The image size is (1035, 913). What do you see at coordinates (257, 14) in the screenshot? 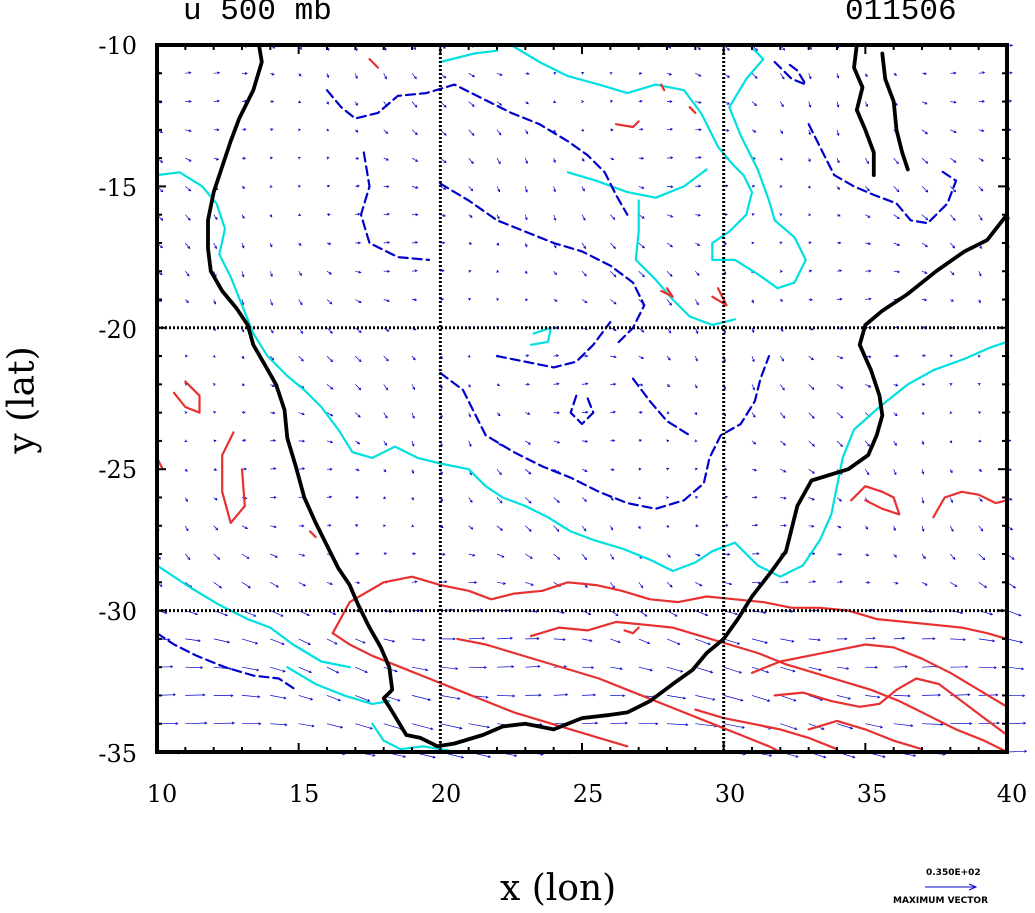
I see `chart-title: u 500 mb` at bounding box center [257, 14].